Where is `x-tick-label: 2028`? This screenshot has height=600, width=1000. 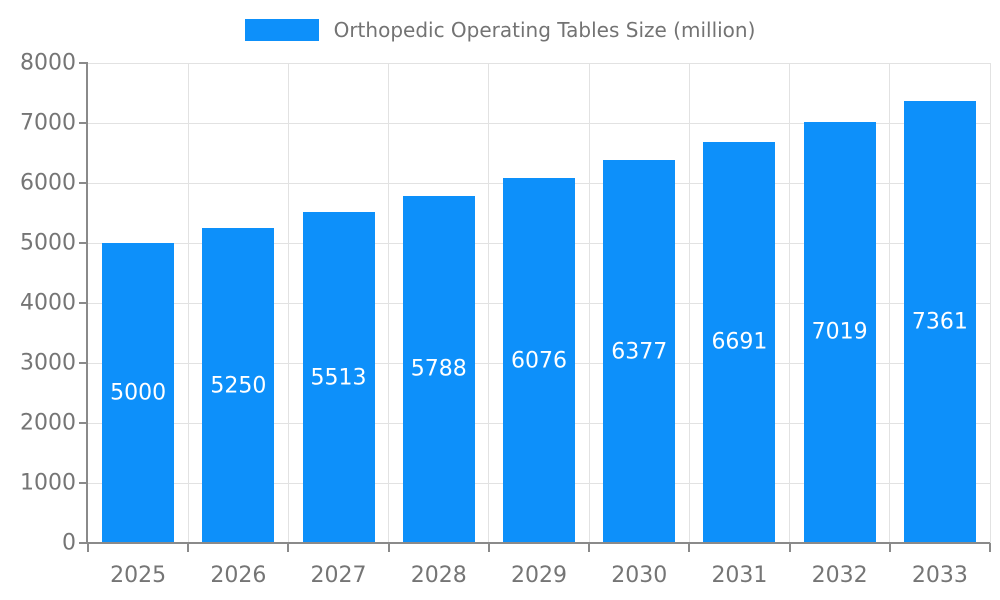 x-tick-label: 2028 is located at coordinates (438, 575).